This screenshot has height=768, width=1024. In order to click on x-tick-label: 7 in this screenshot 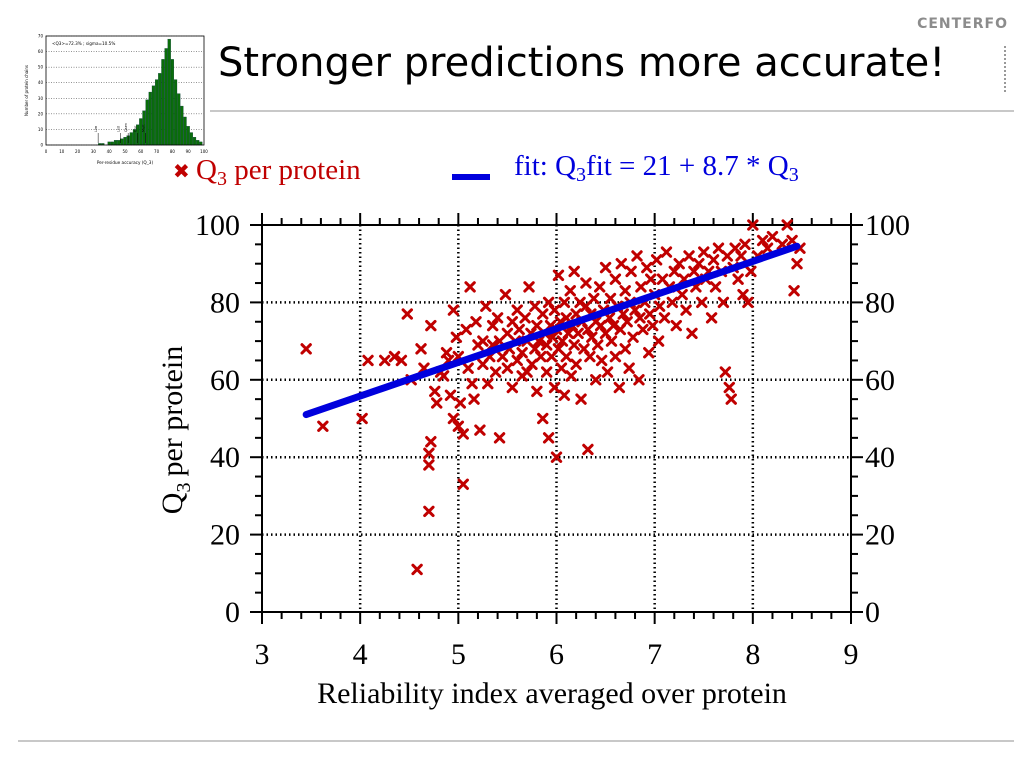, I will do `click(654, 654)`.